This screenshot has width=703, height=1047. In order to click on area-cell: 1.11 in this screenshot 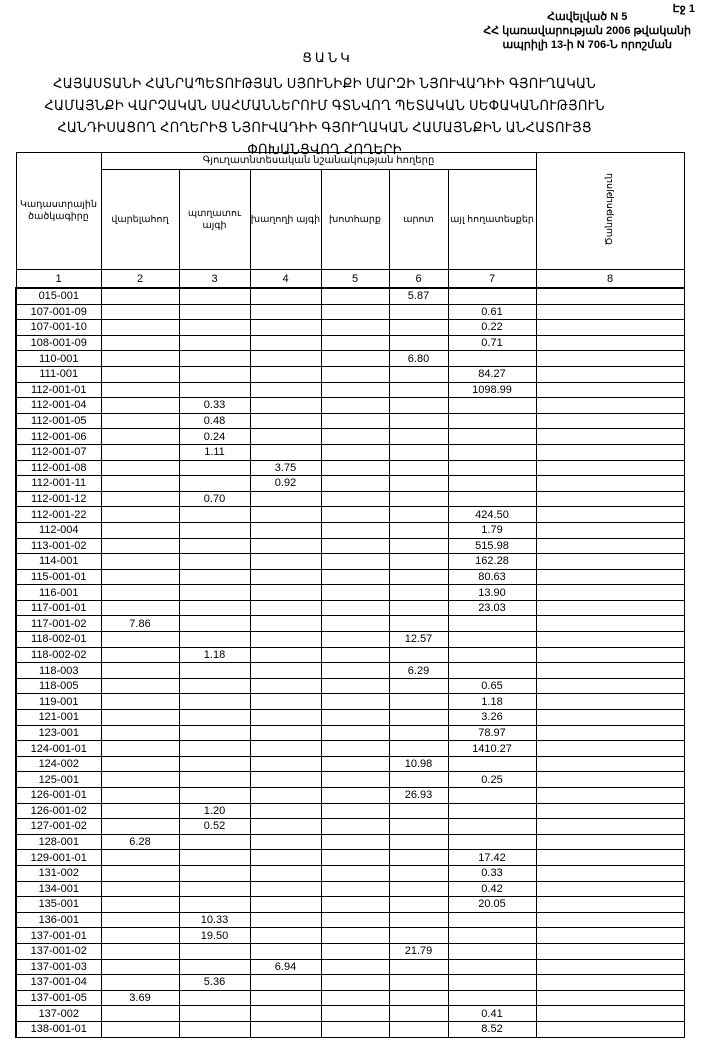, I will do `click(214, 452)`.